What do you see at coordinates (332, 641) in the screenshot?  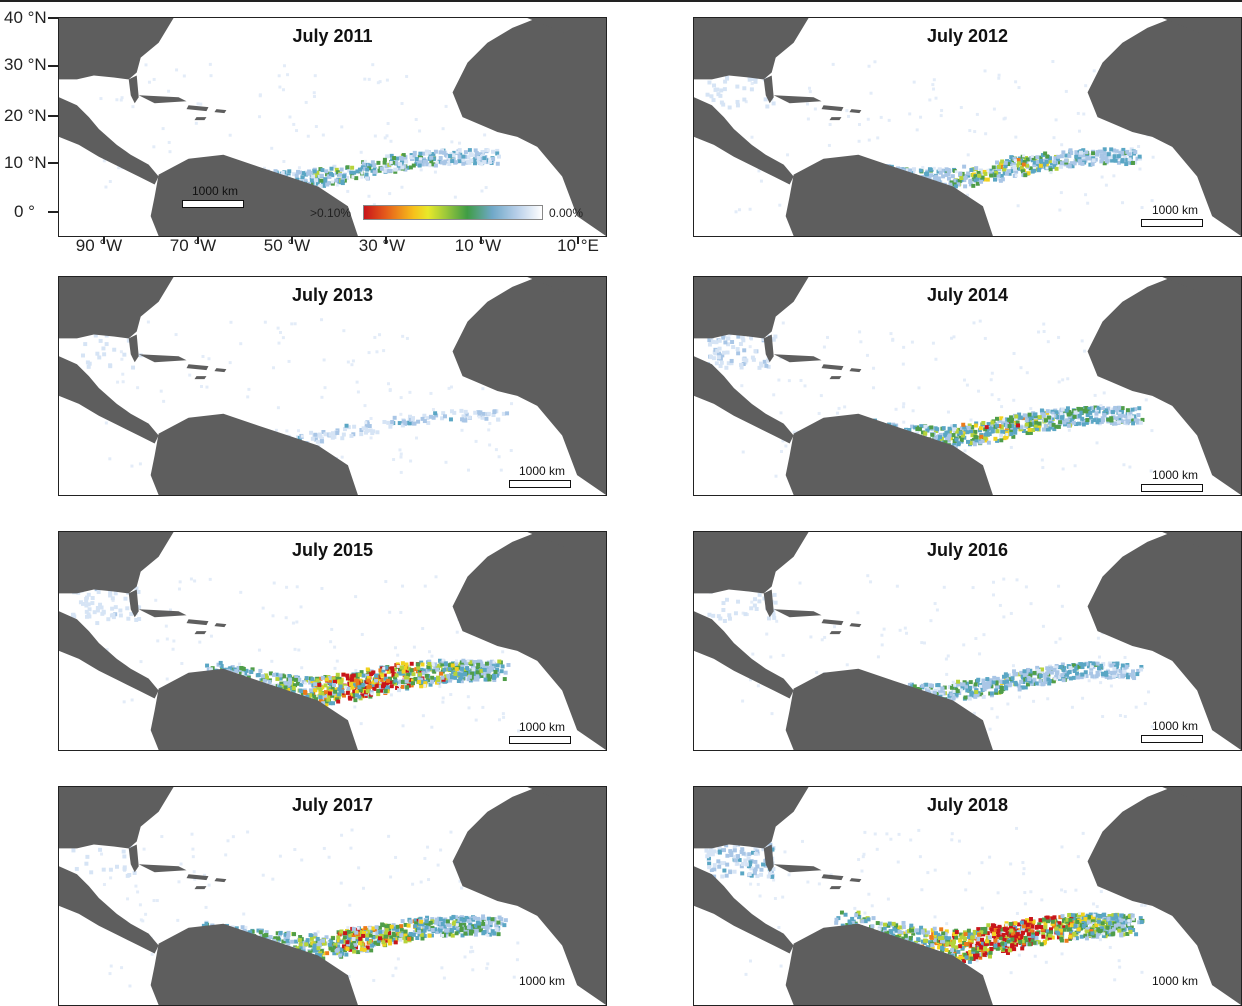 I see `map-panel-2015: July 2015` at bounding box center [332, 641].